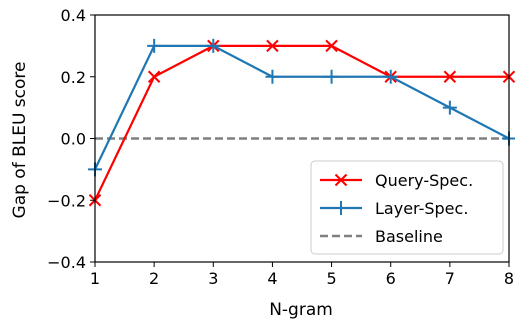 This screenshot has width=515, height=320. I want to click on legend-entry: Query-Spec., so click(396, 180).